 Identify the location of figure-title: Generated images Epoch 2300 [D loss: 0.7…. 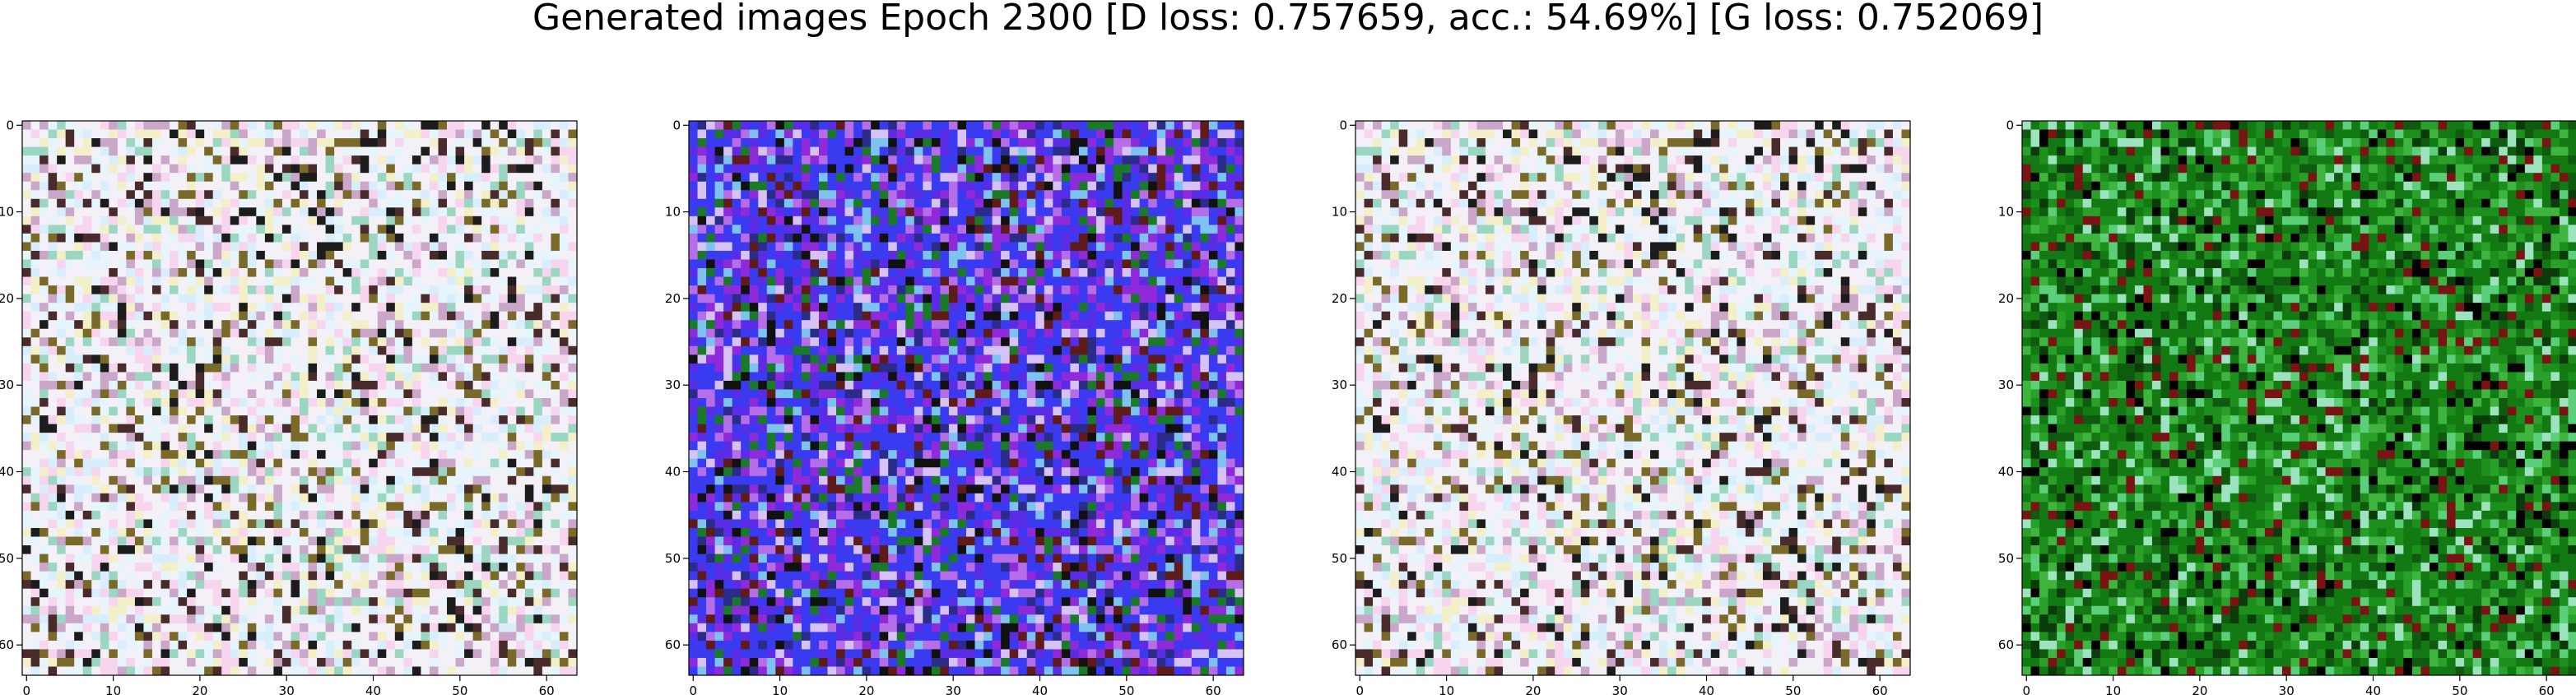
(1288, 19).